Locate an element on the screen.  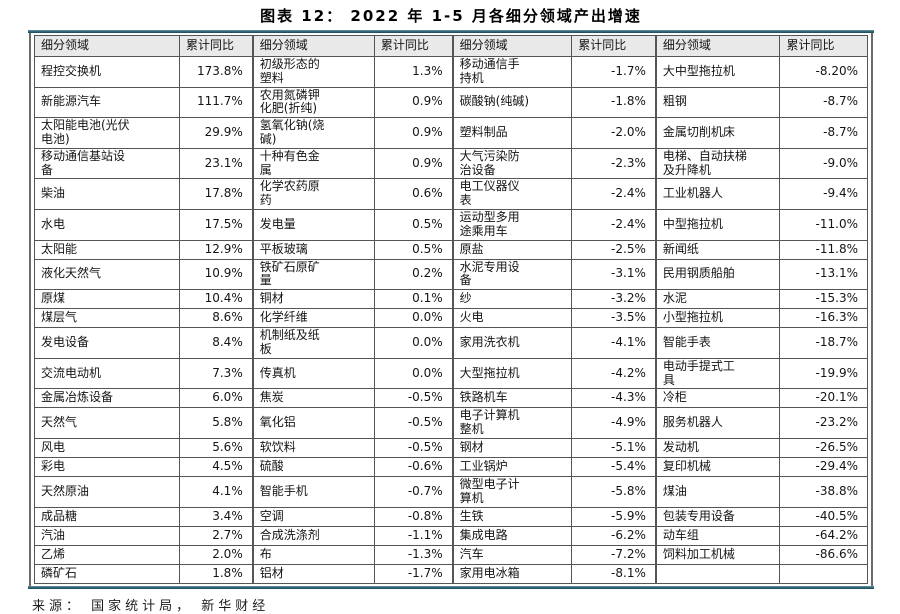
yoy-value-cell: 5.8% is located at coordinates (216, 423).